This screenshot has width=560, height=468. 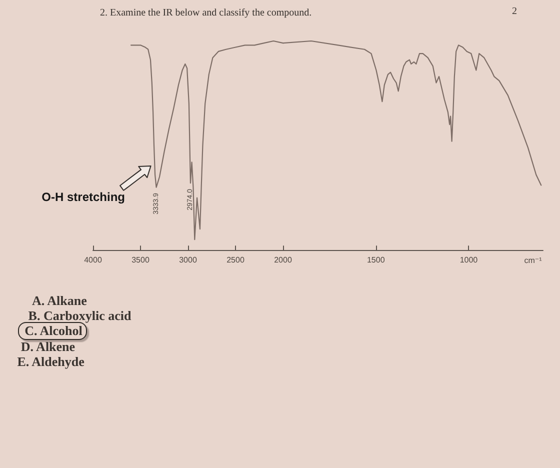 I want to click on text: D. Alkene, so click(x=48, y=346).